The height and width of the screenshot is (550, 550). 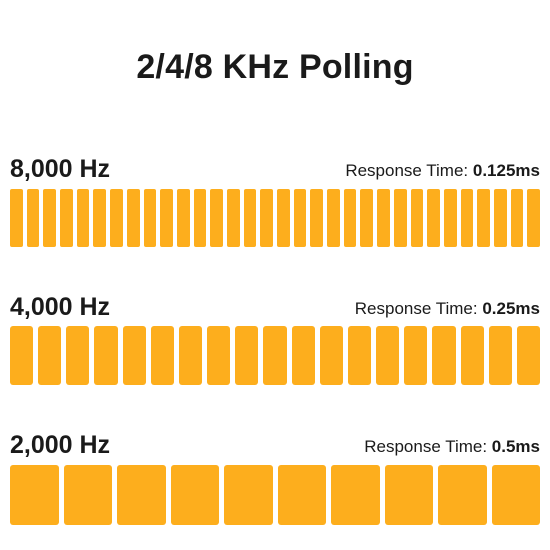 What do you see at coordinates (275, 443) in the screenshot?
I see `row-header-2000hz: 2,000 Hz Response Time: 0.5ms` at bounding box center [275, 443].